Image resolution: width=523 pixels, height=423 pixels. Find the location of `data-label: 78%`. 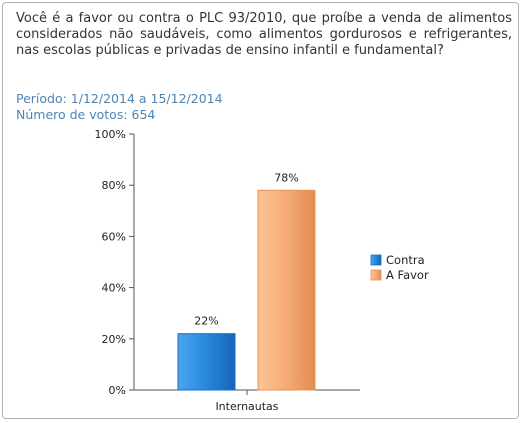

data-label: 78% is located at coordinates (286, 177).